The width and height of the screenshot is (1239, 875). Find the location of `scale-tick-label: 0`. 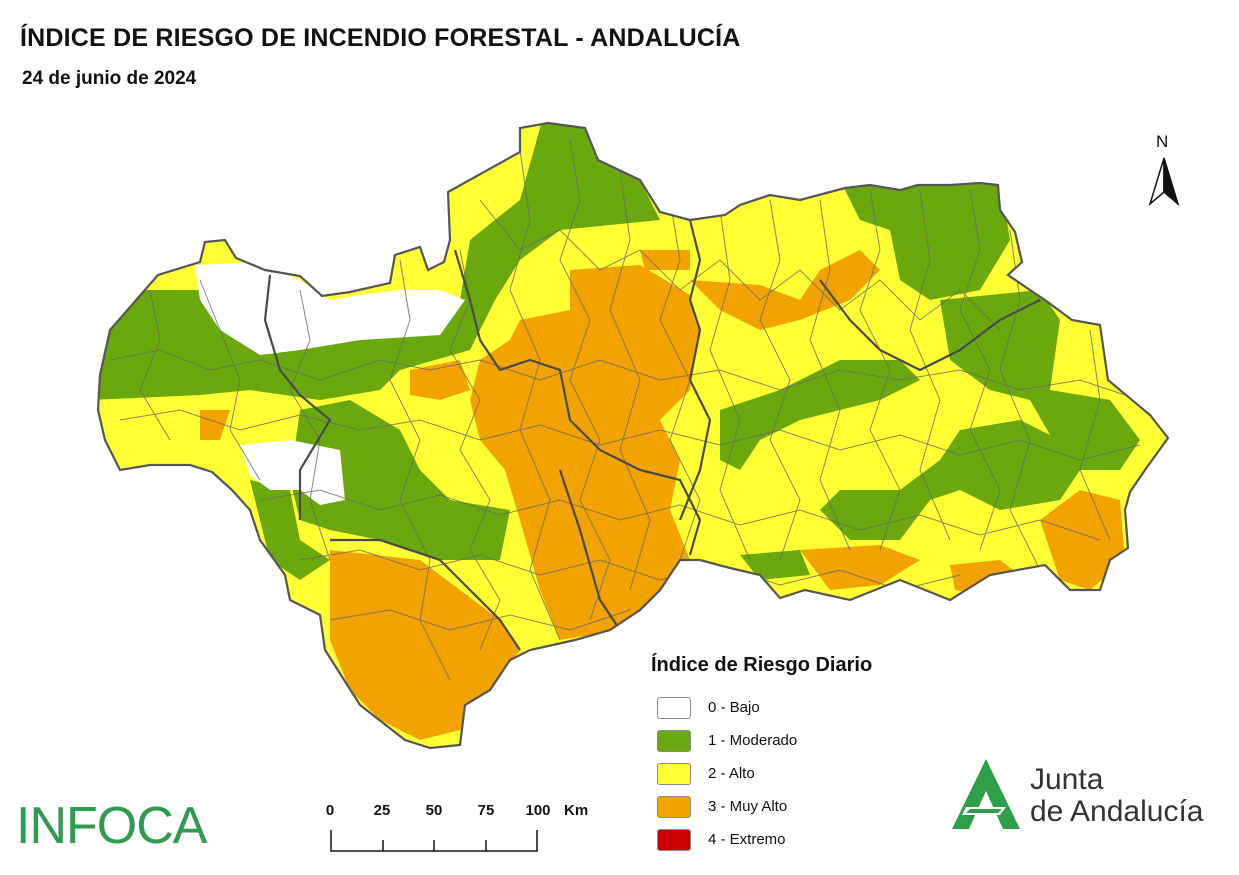

scale-tick-label: 0 is located at coordinates (330, 810).